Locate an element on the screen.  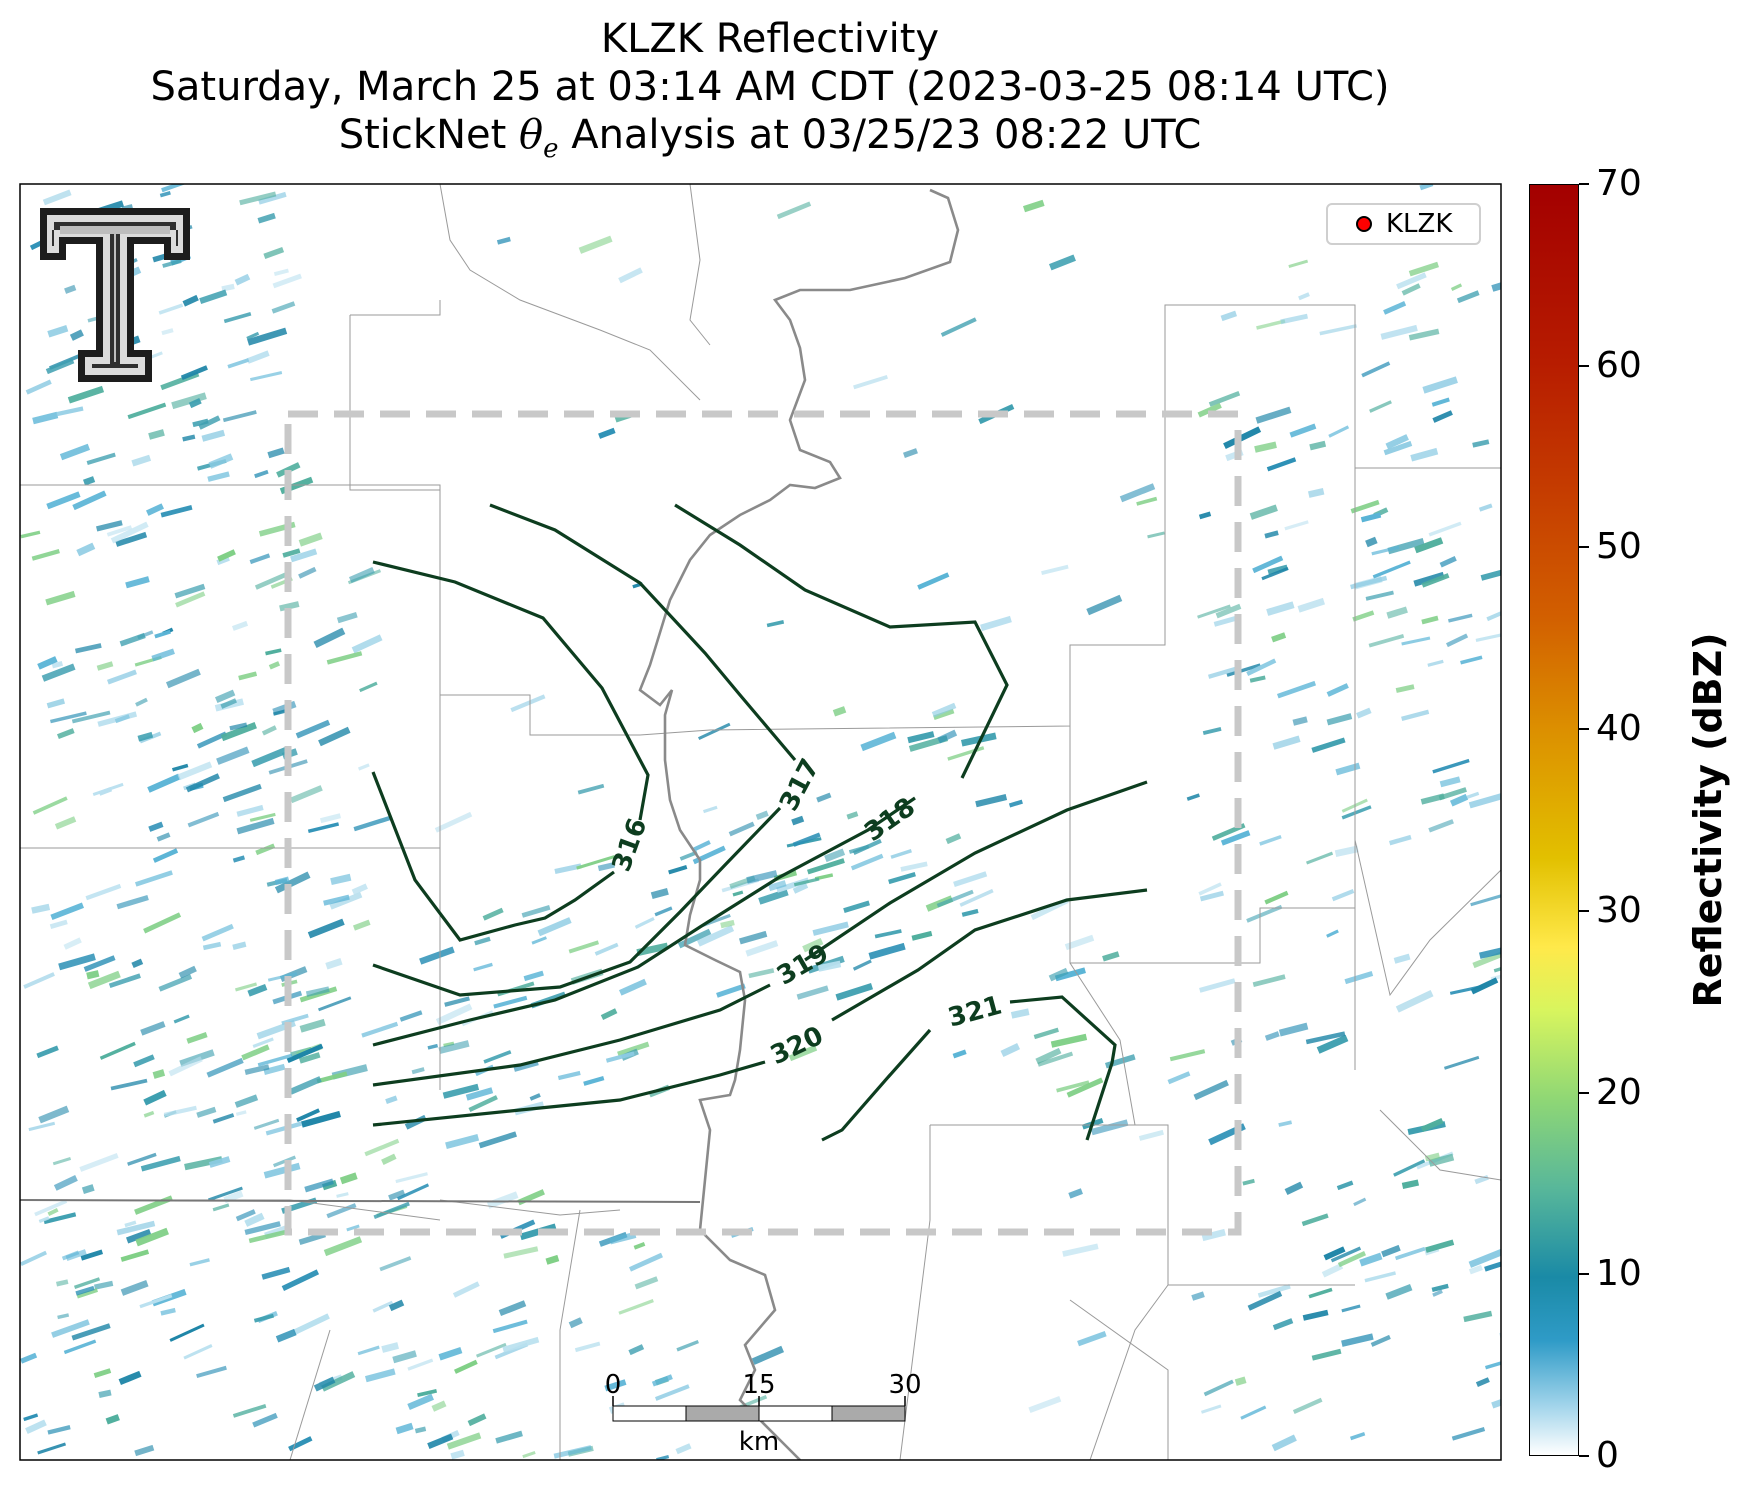
legend-label: KLZK is located at coordinates (1419, 224).